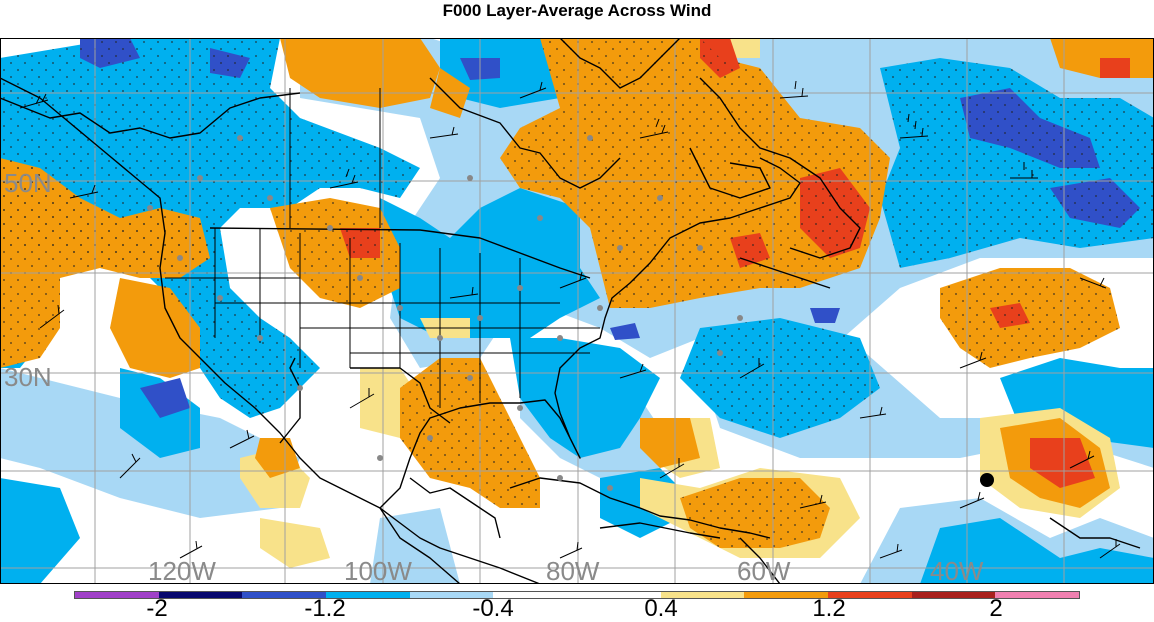 This screenshot has width=1154, height=622. Describe the element at coordinates (182, 570) in the screenshot. I see `lon-label-120w: 120W` at that location.